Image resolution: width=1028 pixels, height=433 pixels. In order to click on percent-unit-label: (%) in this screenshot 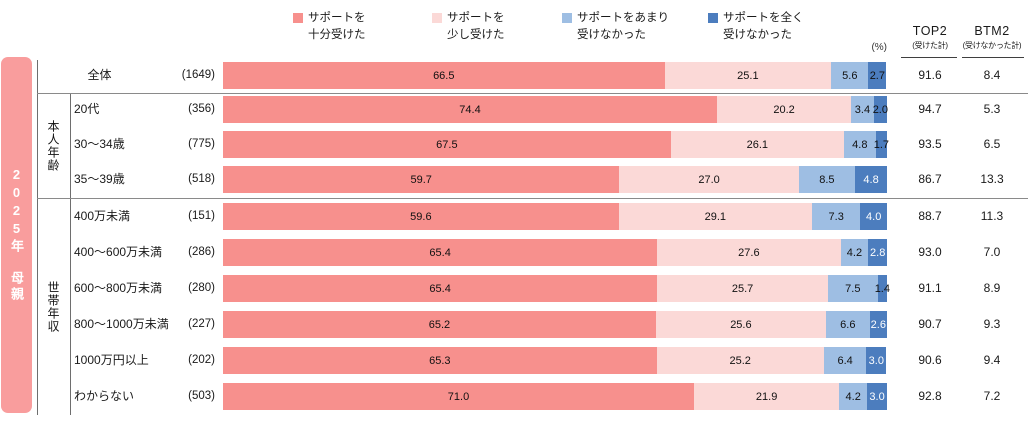, I will do `click(879, 47)`.